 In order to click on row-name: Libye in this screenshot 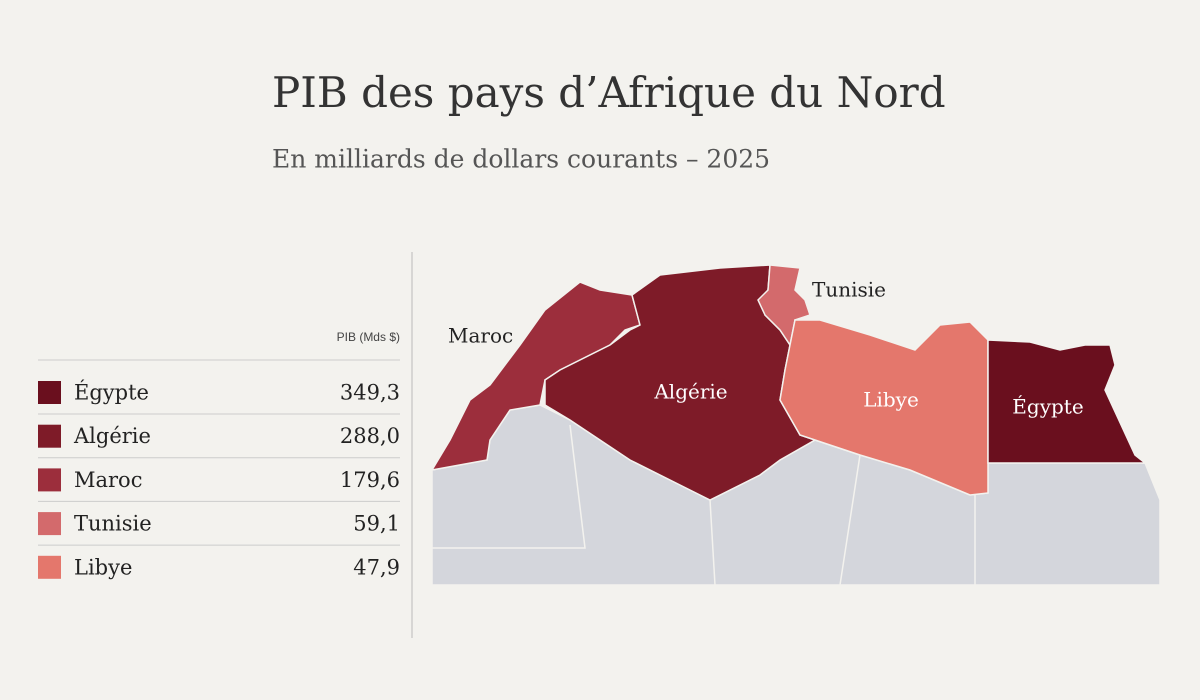, I will do `click(103, 567)`.